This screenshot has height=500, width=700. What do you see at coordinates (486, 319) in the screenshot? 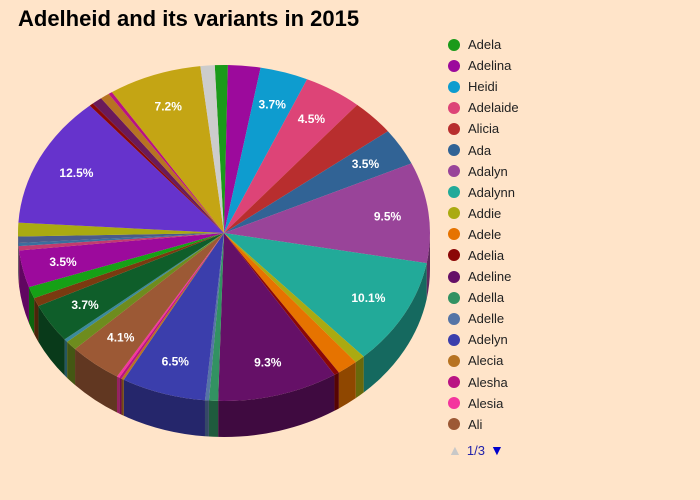
I see `legend-label: Adelle` at bounding box center [486, 319].